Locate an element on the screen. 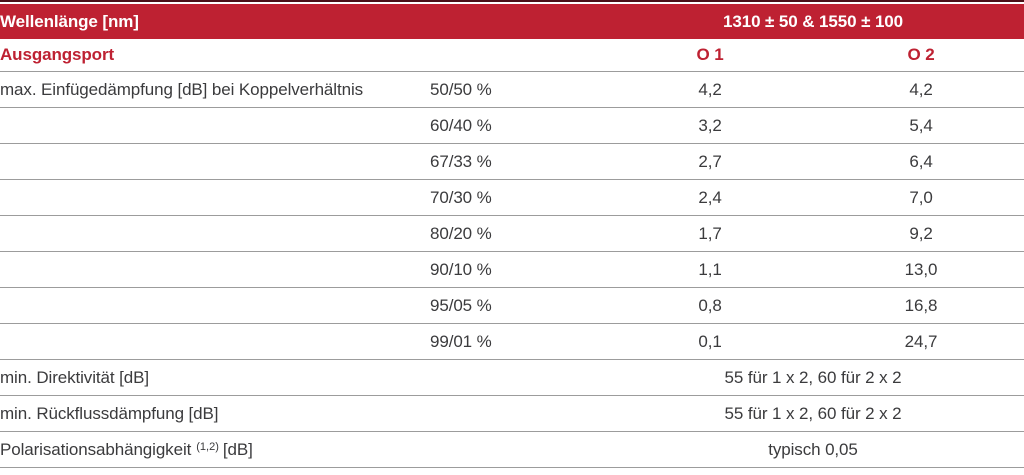 This screenshot has width=1024, height=475. o2-value-cell: 4,2 is located at coordinates (921, 89).